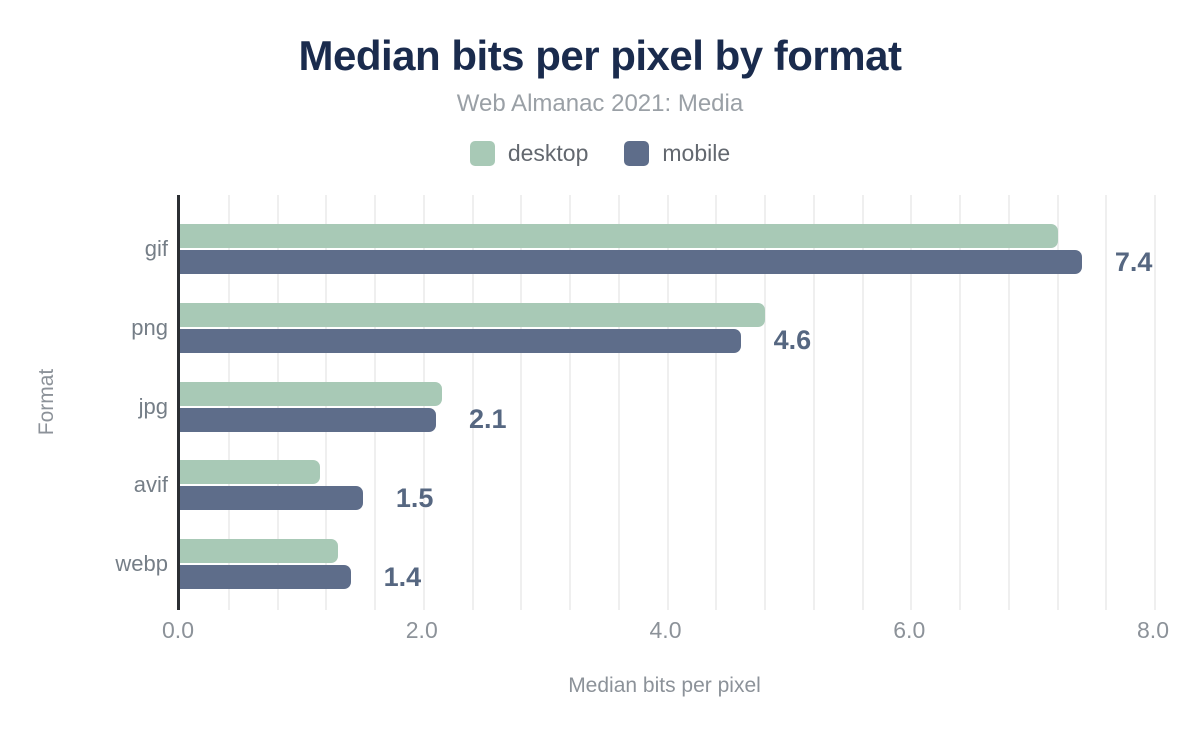 The image size is (1200, 742). Describe the element at coordinates (548, 153) in the screenshot. I see `legend-label-desktop: desktop` at that location.